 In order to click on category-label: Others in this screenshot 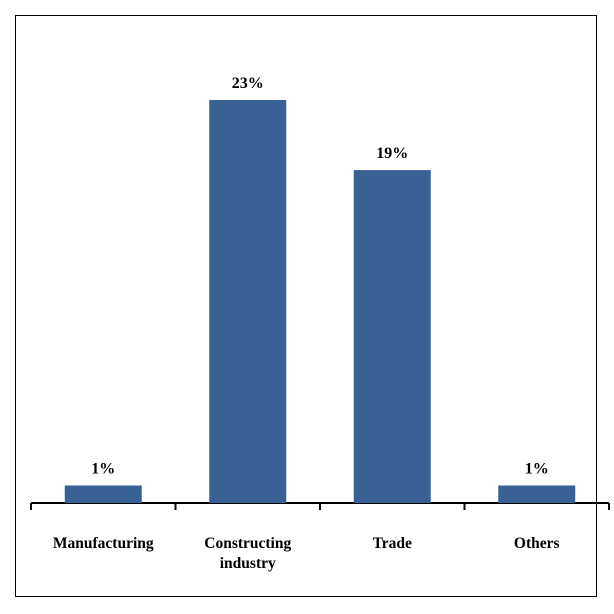, I will do `click(537, 543)`.